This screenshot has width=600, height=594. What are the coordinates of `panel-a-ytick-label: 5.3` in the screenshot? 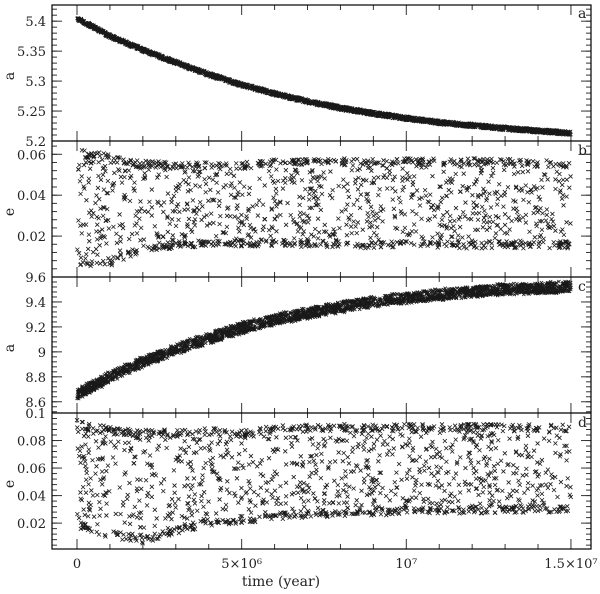 It's located at (35, 82).